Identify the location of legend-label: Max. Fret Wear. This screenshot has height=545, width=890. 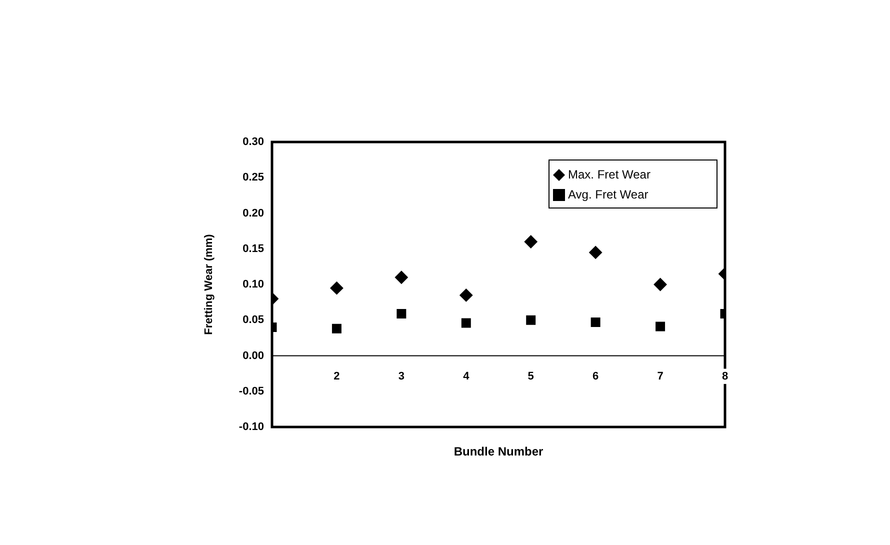
(609, 174).